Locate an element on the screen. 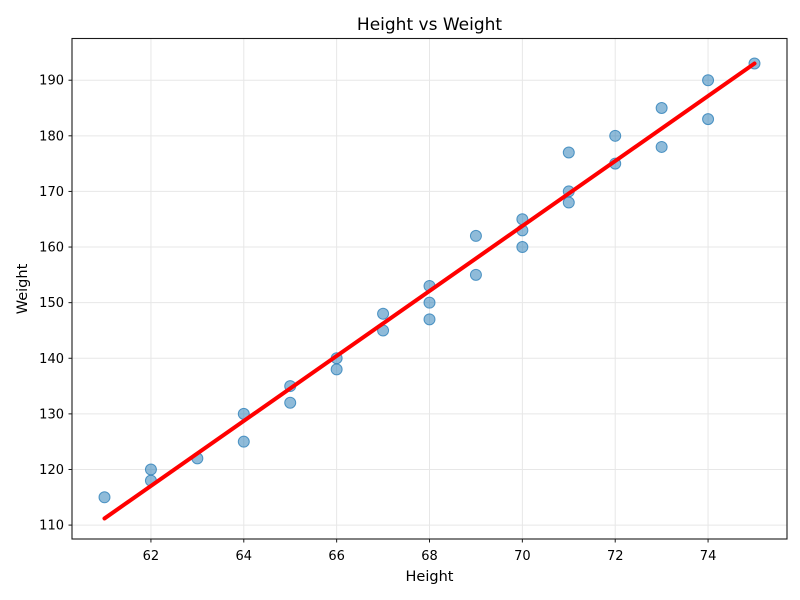 This screenshot has height=600, width=800. y-tick-label: 190 is located at coordinates (51, 81).